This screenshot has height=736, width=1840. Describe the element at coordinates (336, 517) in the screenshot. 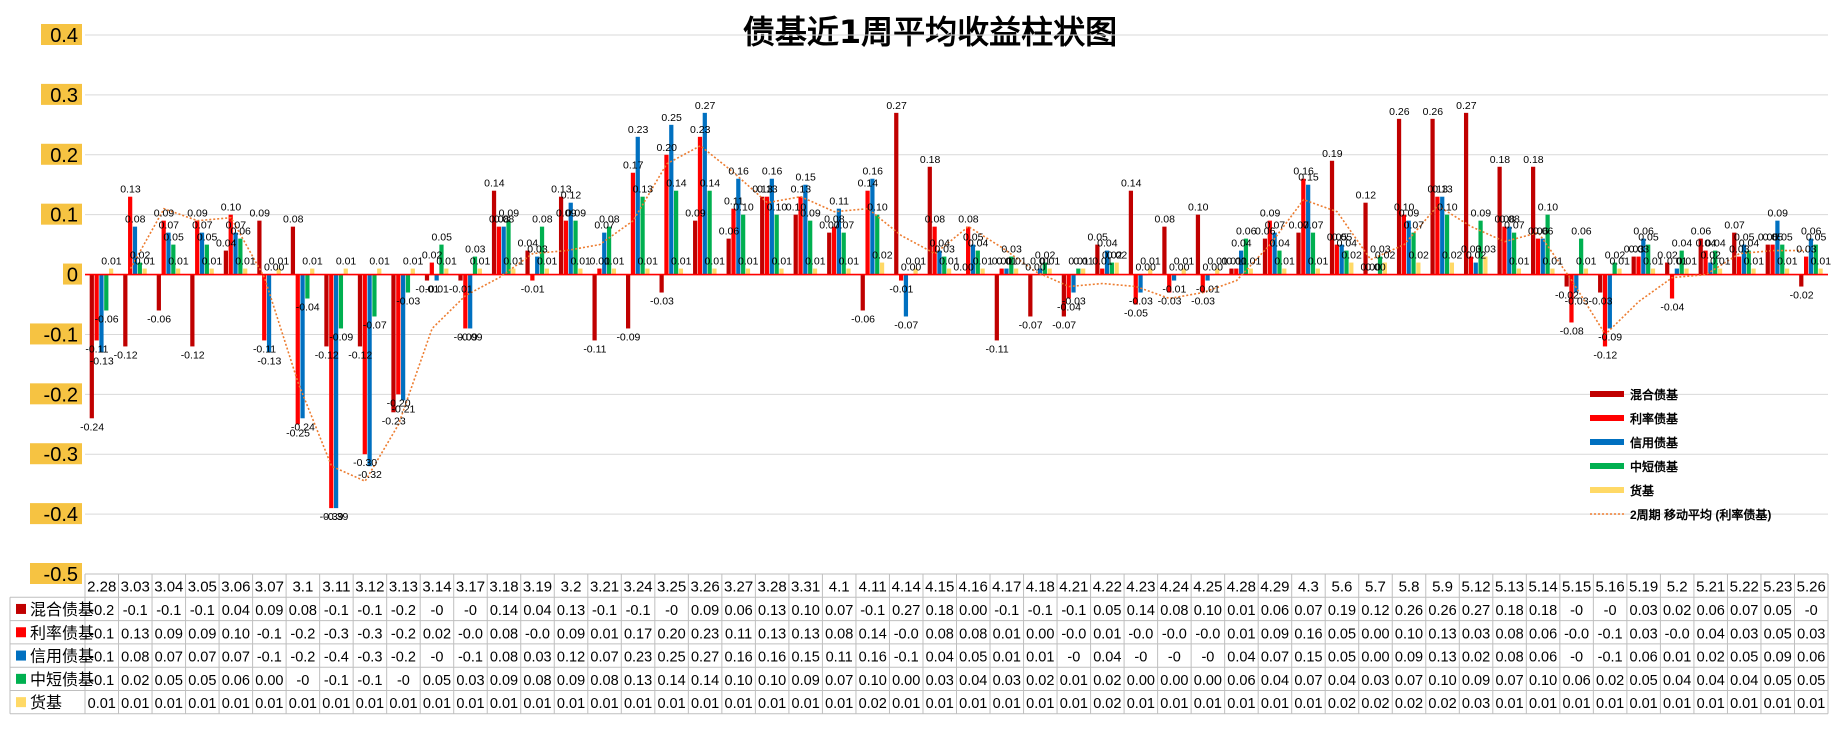

I see `data-label: -0.39` at that location.